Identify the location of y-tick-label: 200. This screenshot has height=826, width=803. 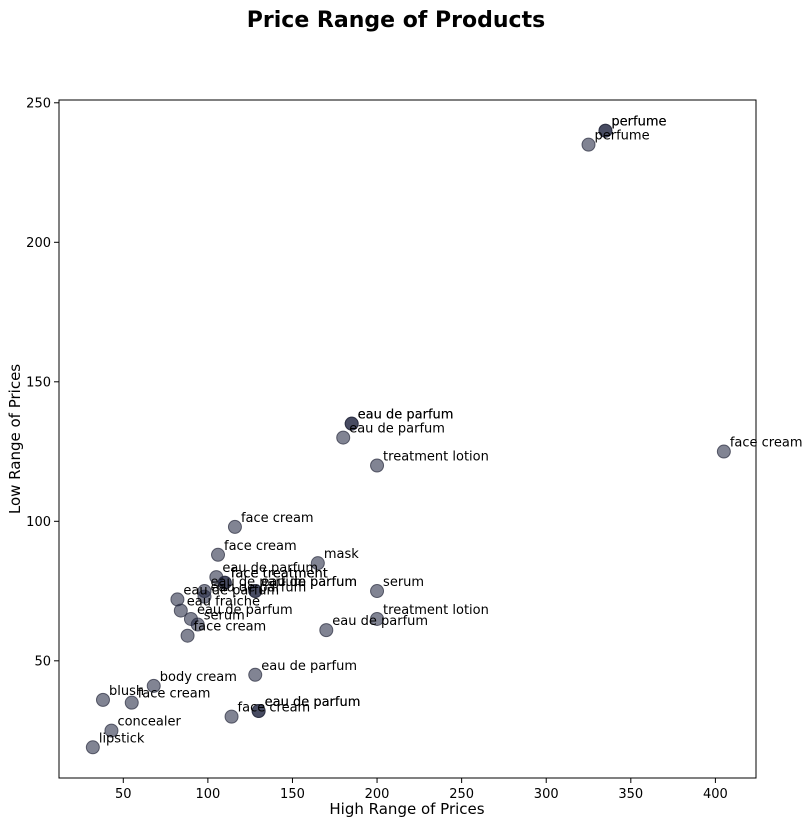
(38, 243).